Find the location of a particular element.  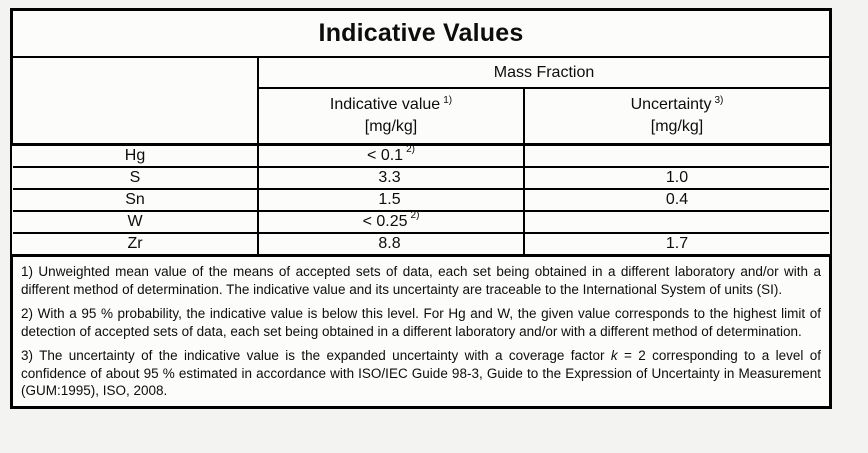

indicative-value-unit: [mg/kg] is located at coordinates (391, 126).